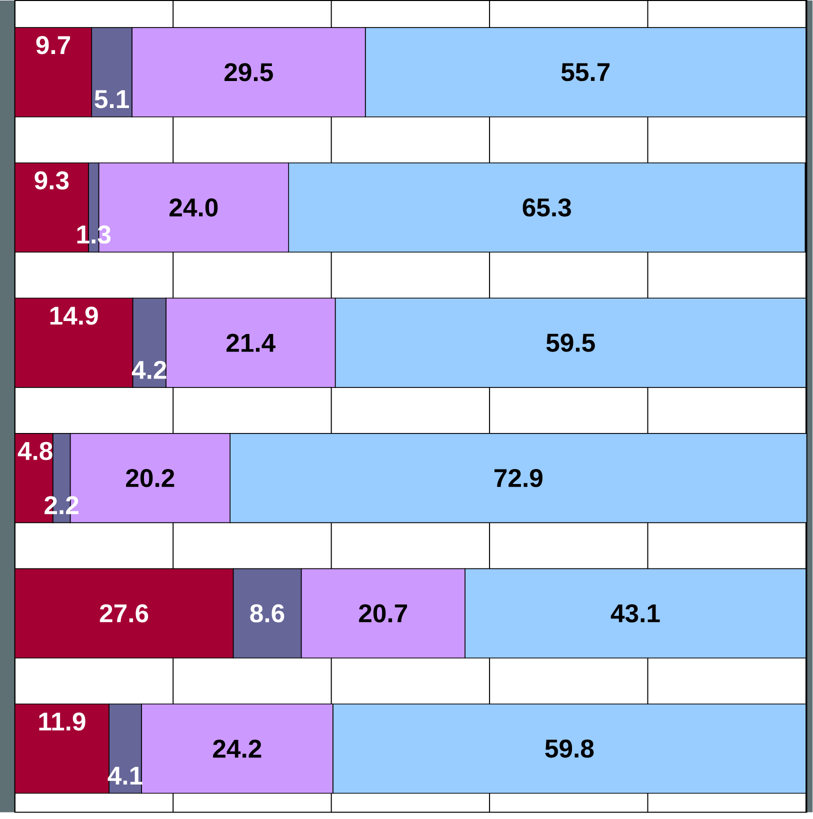 The image size is (813, 819). Describe the element at coordinates (94, 234) in the screenshot. I see `data-label: 1.3` at that location.